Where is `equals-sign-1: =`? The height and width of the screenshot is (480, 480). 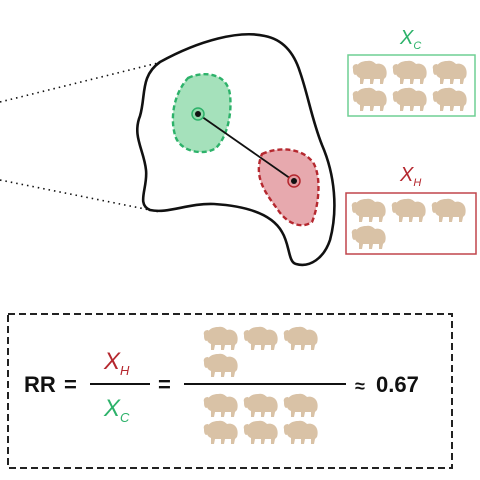
equals-sign-1: = is located at coordinates (70, 384).